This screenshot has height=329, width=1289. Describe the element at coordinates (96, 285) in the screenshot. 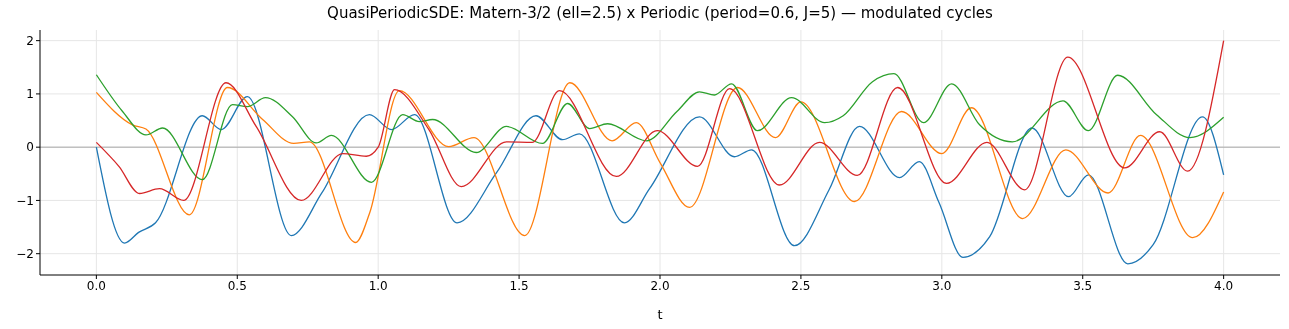

I see `x-tick-label: 0.0` at that location.